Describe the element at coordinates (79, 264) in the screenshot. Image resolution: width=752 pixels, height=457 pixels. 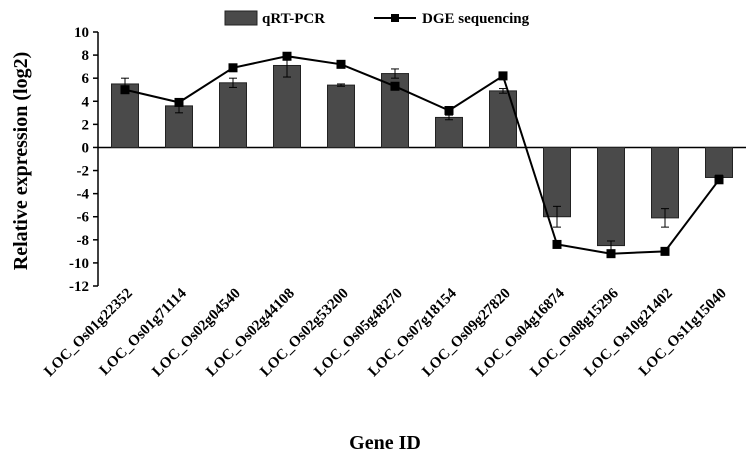
I see `y-tick-label: -10` at that location.